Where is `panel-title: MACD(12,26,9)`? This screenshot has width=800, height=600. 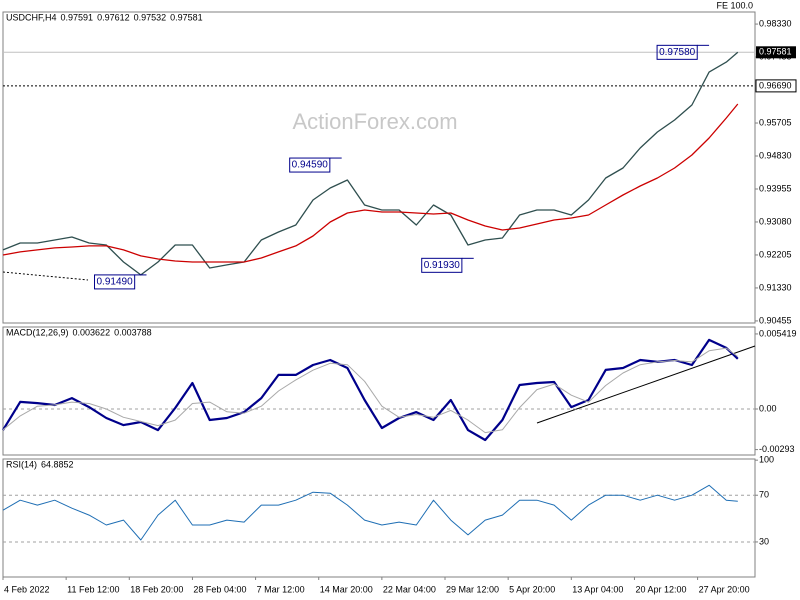
panel-title: MACD(12,26,9) is located at coordinates (37, 332).